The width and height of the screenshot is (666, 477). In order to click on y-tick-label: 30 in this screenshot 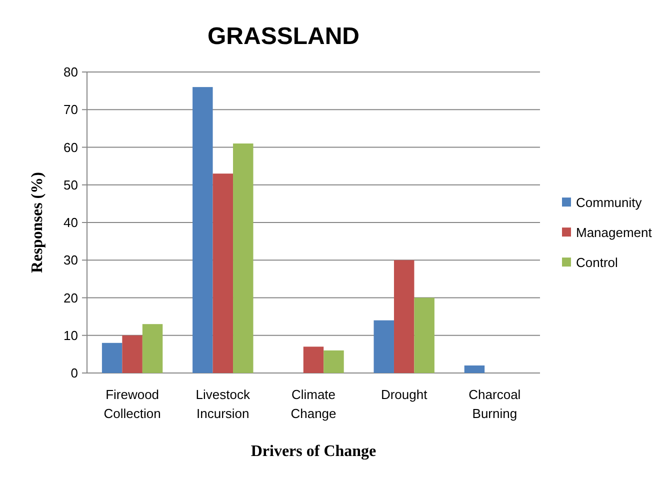, I will do `click(71, 260)`.